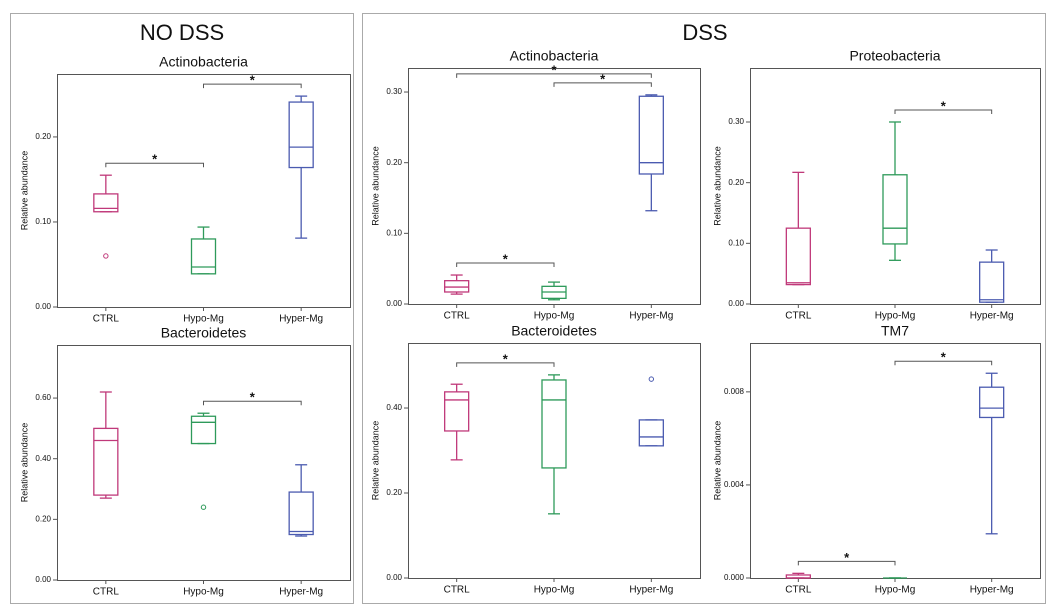 The height and width of the screenshot is (604, 1047). What do you see at coordinates (895, 331) in the screenshot?
I see `chart-title: TM7` at bounding box center [895, 331].